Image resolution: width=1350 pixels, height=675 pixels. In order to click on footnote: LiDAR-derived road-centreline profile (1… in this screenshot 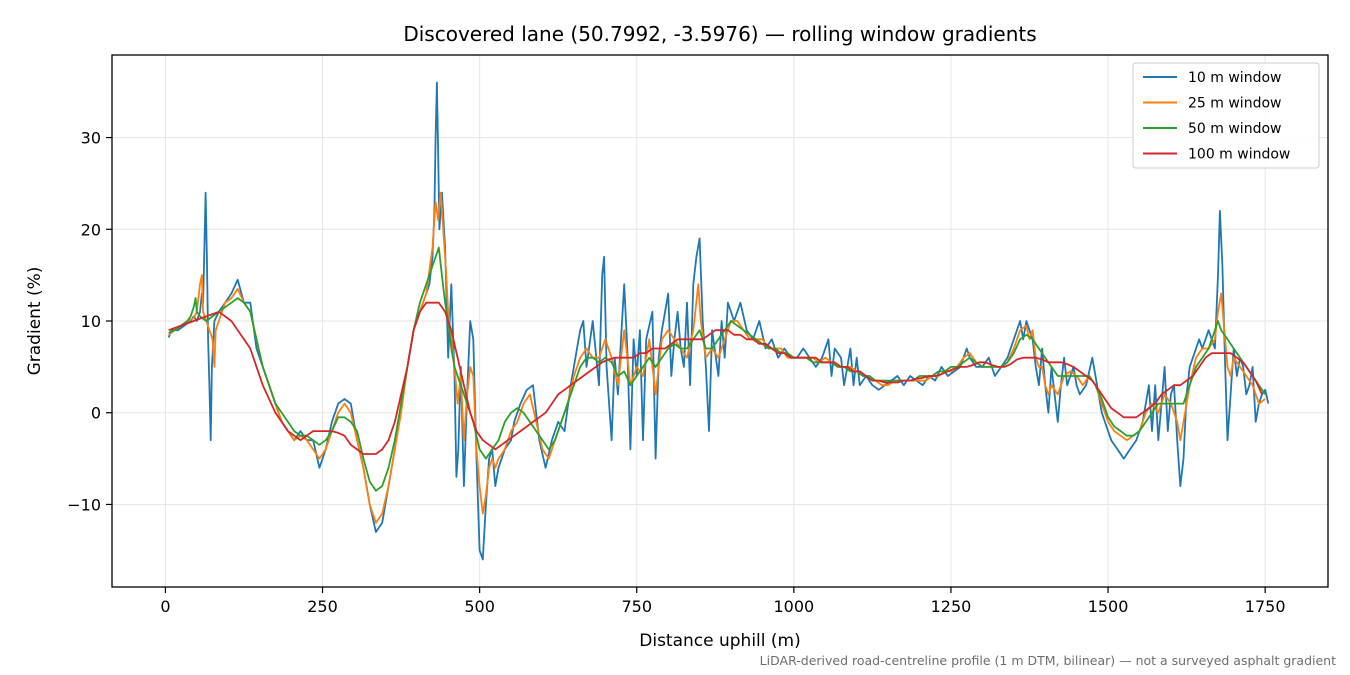, I will do `click(1048, 660)`.